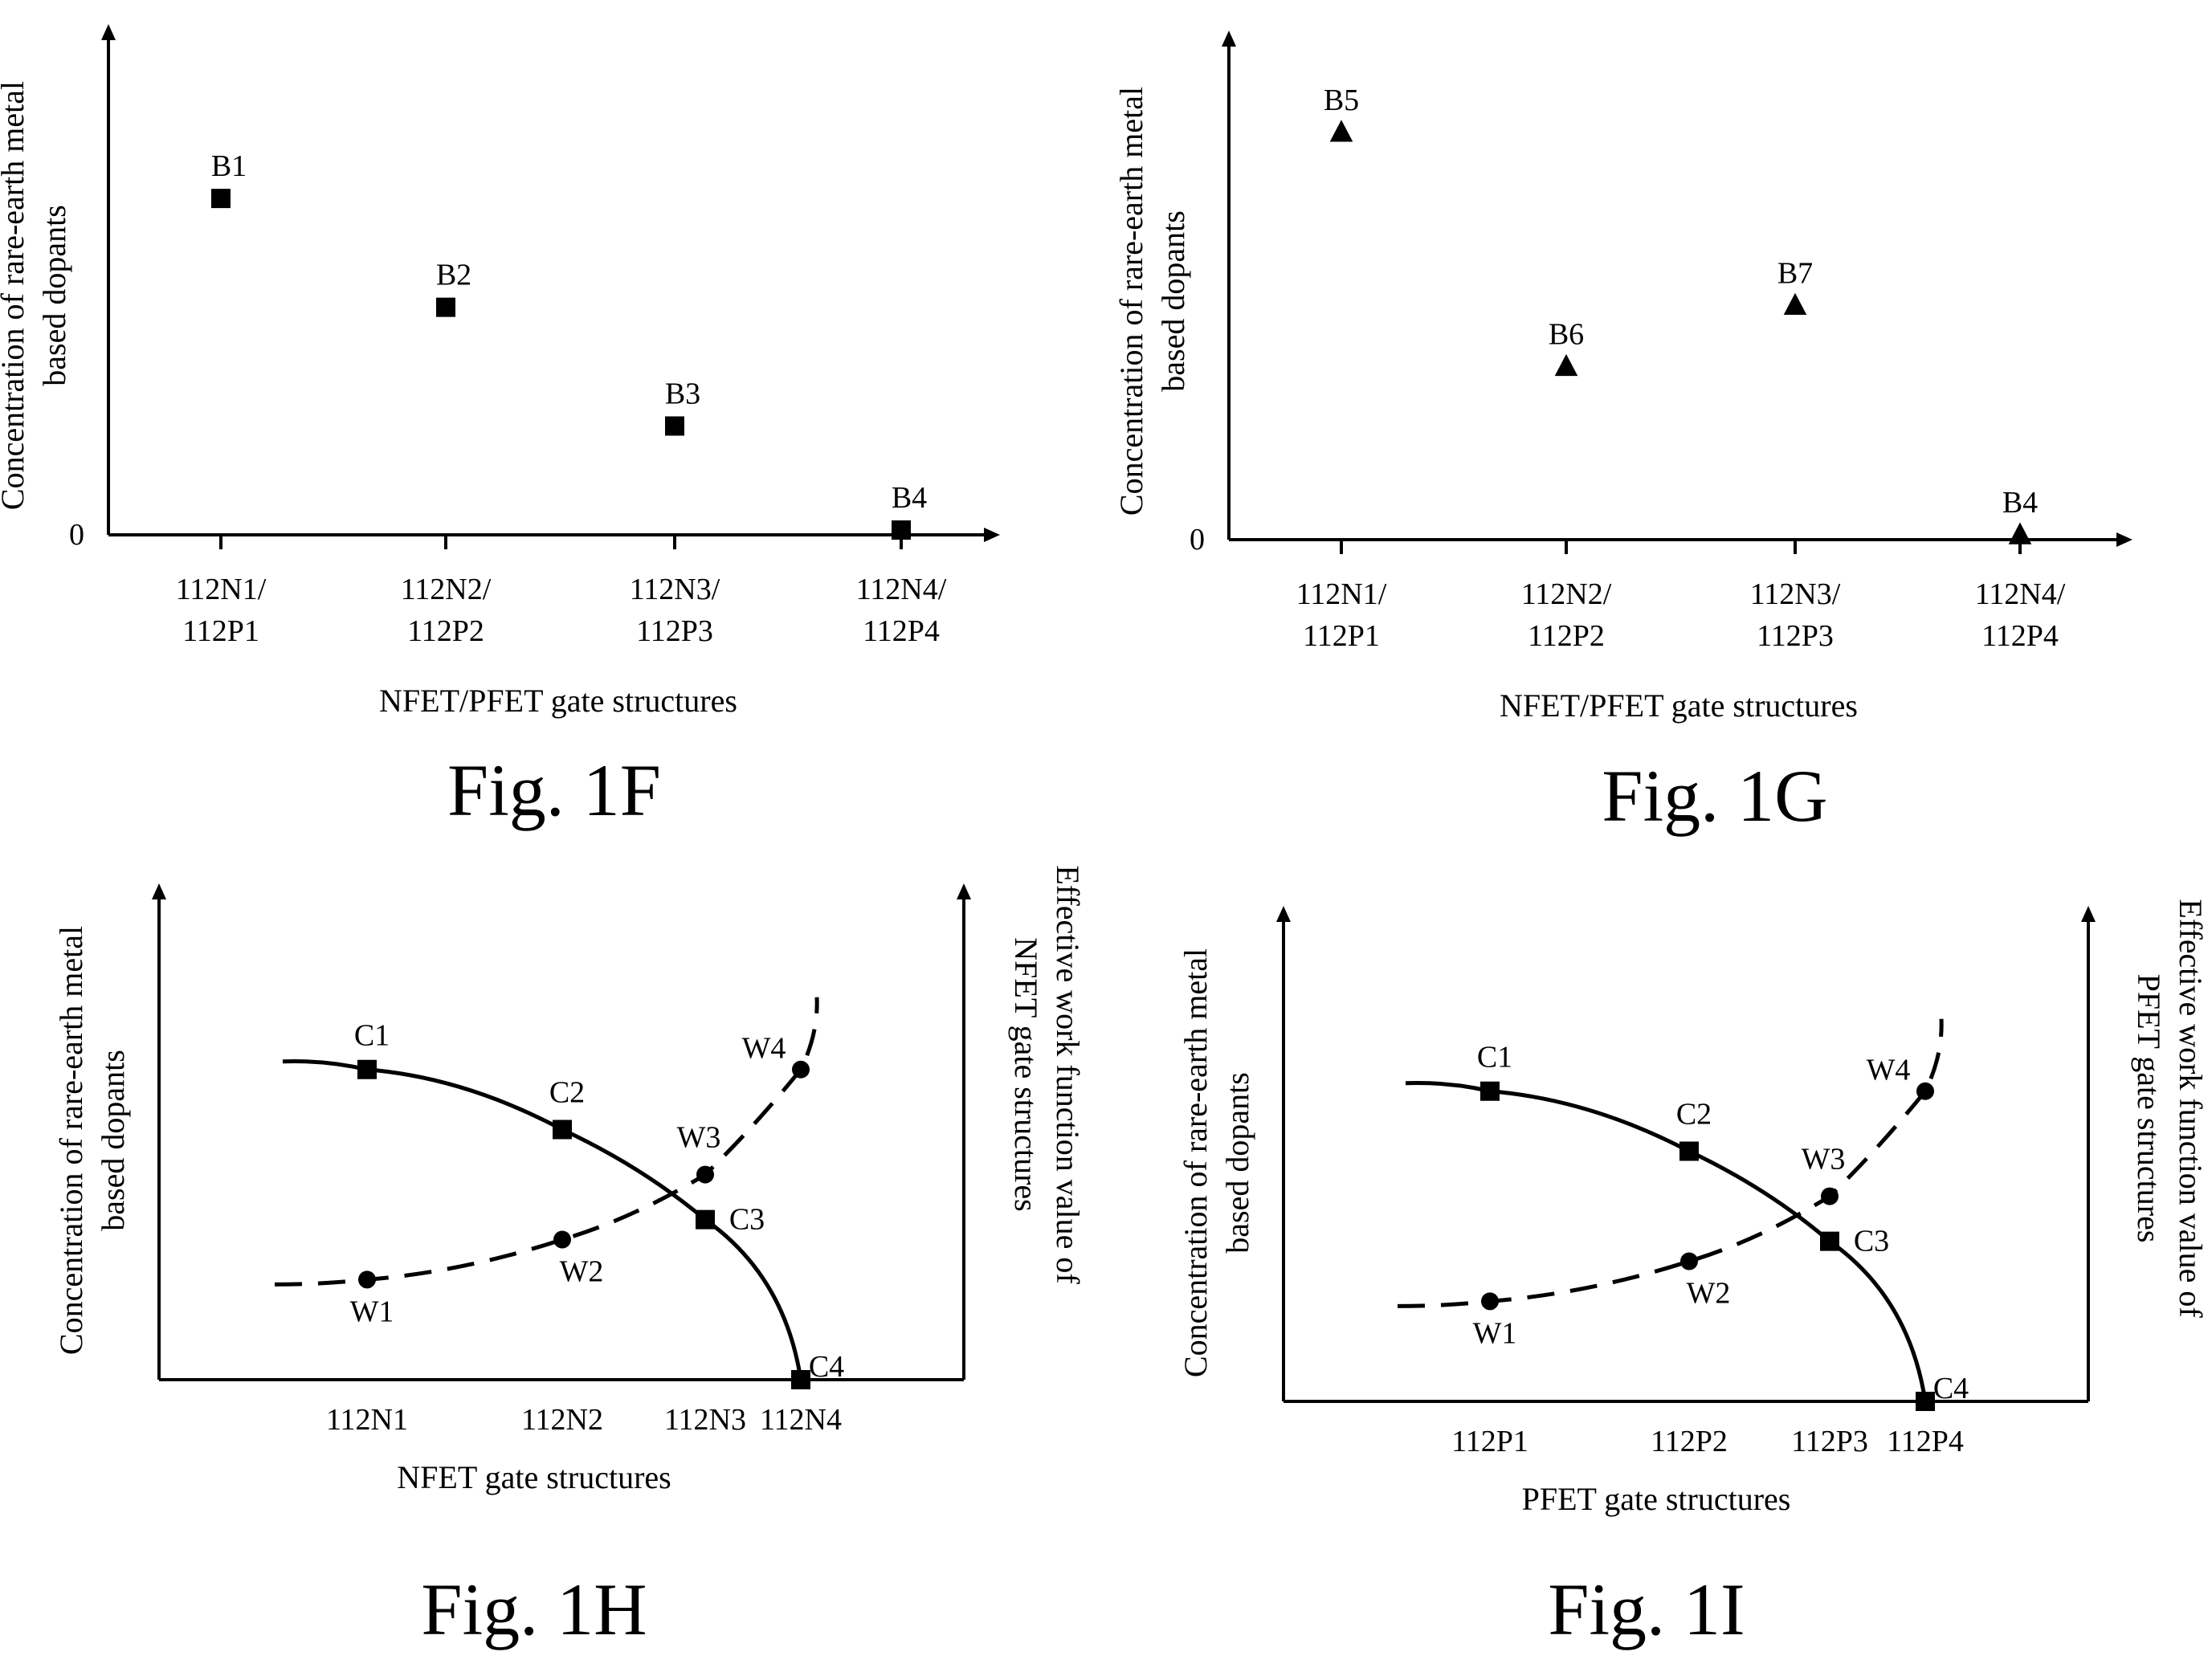 The image size is (2212, 1668). What do you see at coordinates (1647, 1609) in the screenshot?
I see `figure-caption: Fig. 1I` at bounding box center [1647, 1609].